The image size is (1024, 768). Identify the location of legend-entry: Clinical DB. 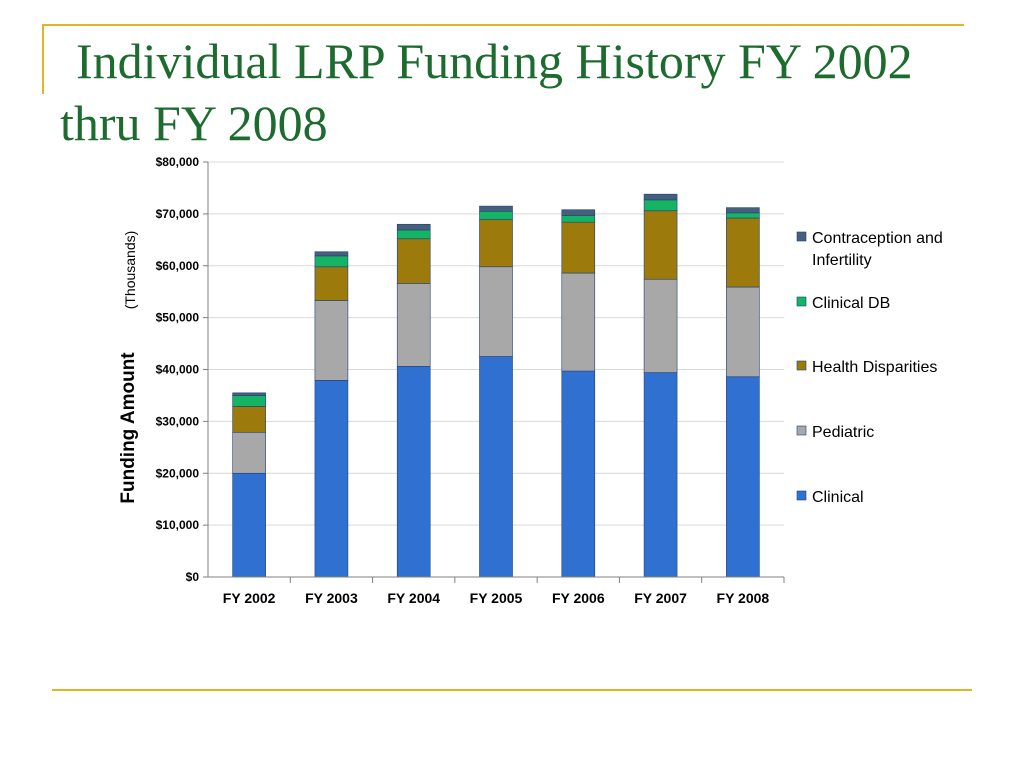
(843, 303).